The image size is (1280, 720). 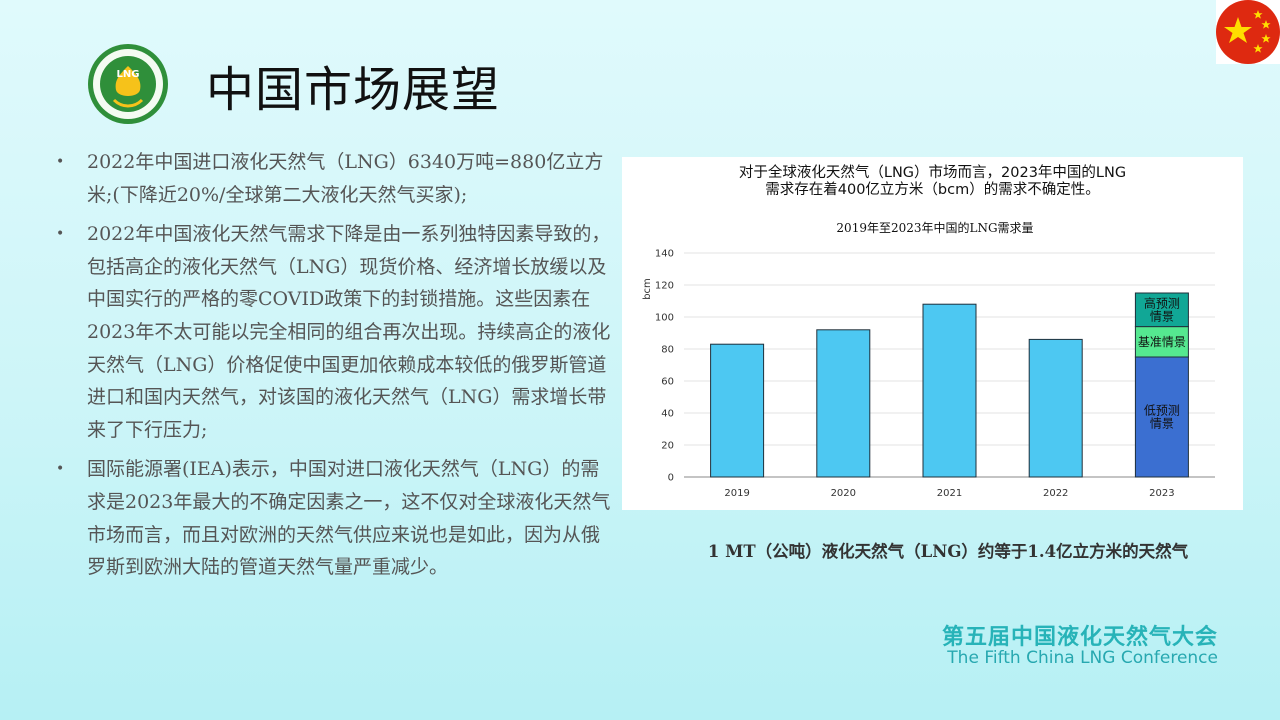 What do you see at coordinates (932, 173) in the screenshot?
I see `chart-heading-line1: 对于全球液化天然气（LNG）市场而言，2023年中国的LNG` at bounding box center [932, 173].